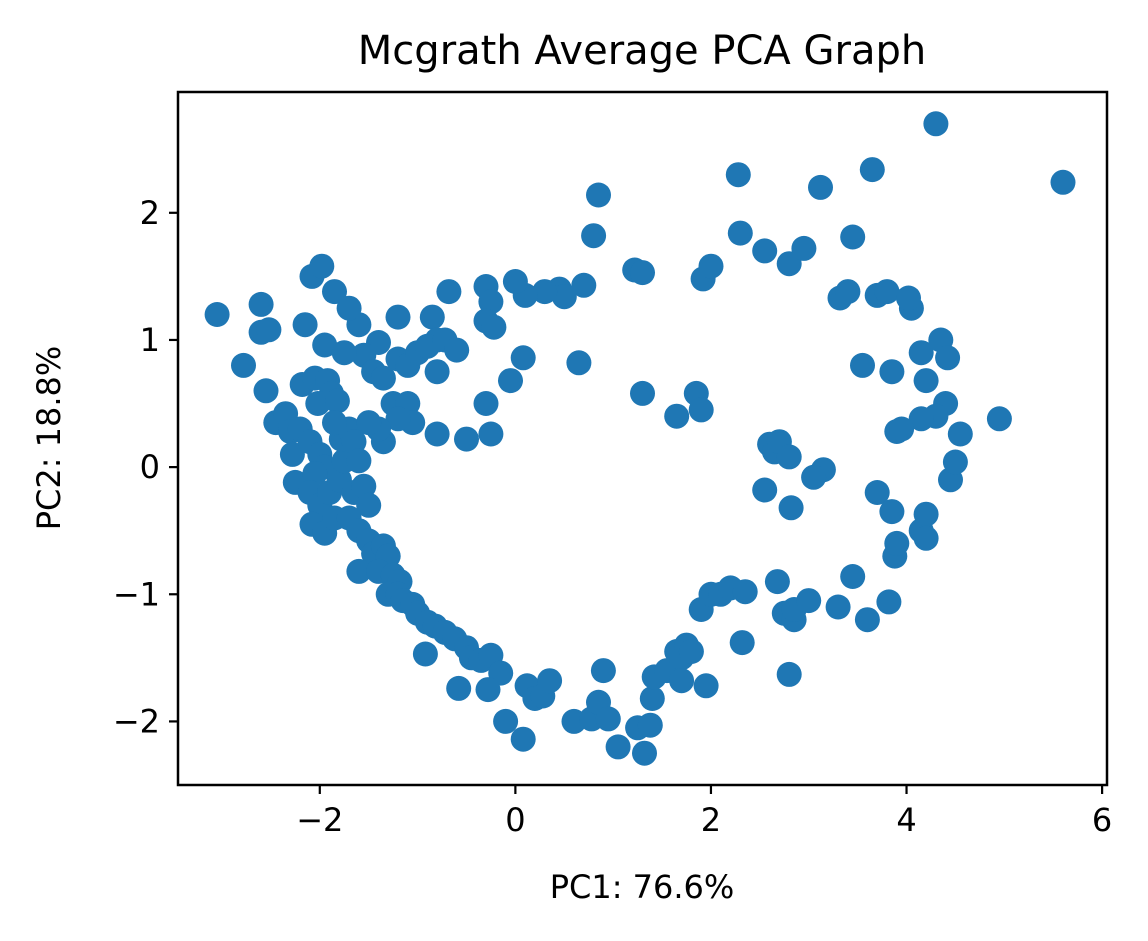  What do you see at coordinates (136, 721) in the screenshot?
I see `y-tick-label: −2` at bounding box center [136, 721].